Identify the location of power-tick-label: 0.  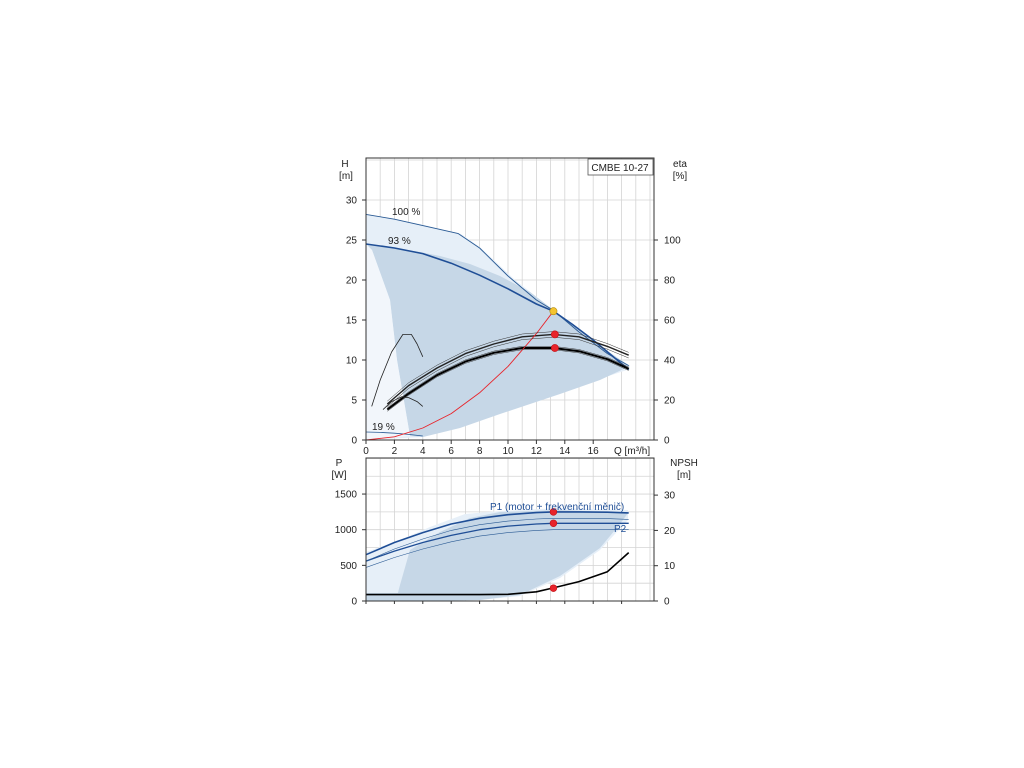
(354, 602).